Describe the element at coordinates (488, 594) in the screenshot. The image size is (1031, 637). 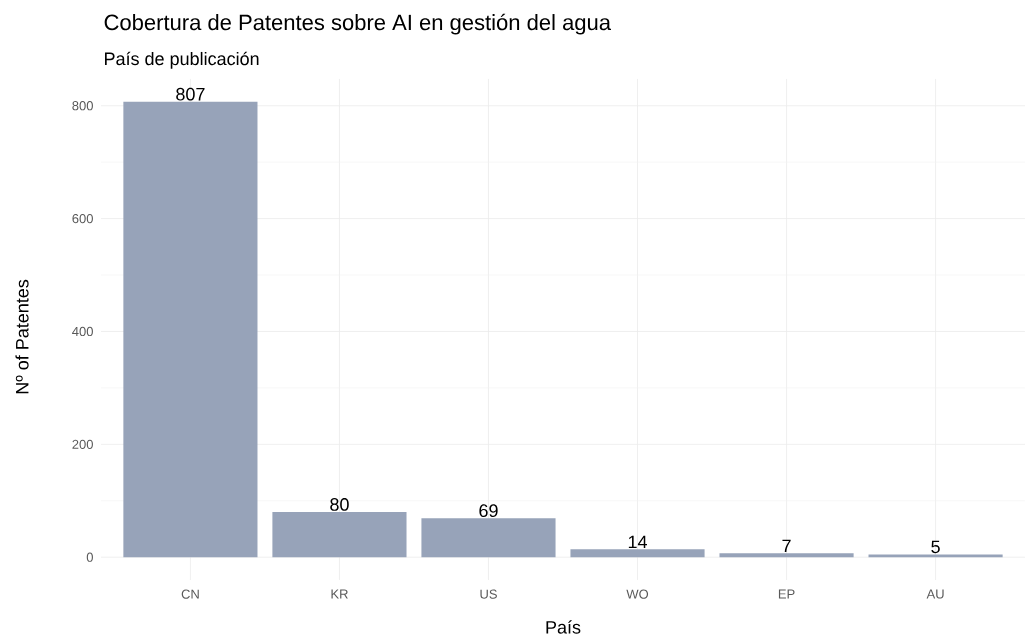
I see `x-tick-label: US` at that location.